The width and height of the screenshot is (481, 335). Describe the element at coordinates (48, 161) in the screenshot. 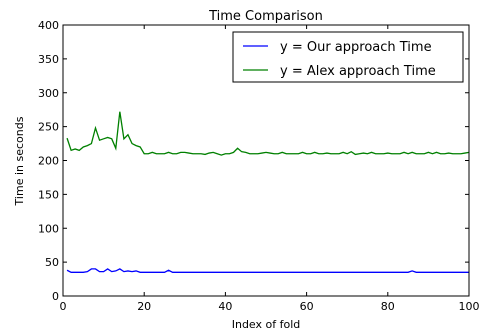

I see `y-tick-label: 200` at that location.